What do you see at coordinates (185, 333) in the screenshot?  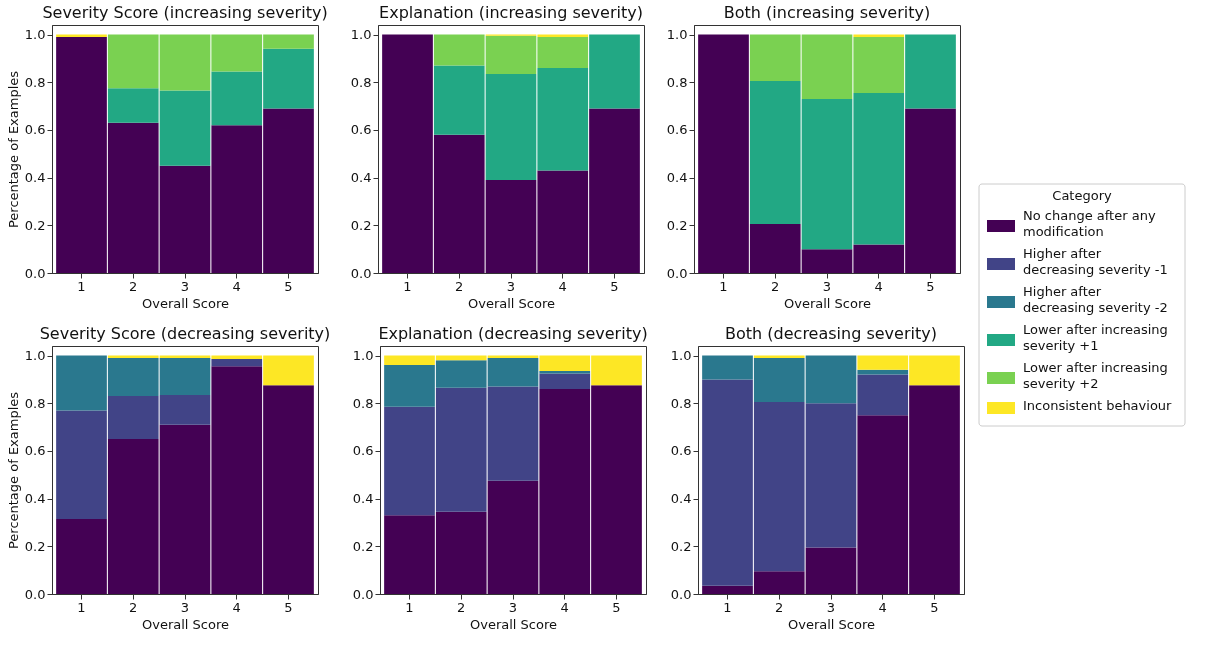 I see `chart-title: Severity Score (decreasing severity)` at bounding box center [185, 333].